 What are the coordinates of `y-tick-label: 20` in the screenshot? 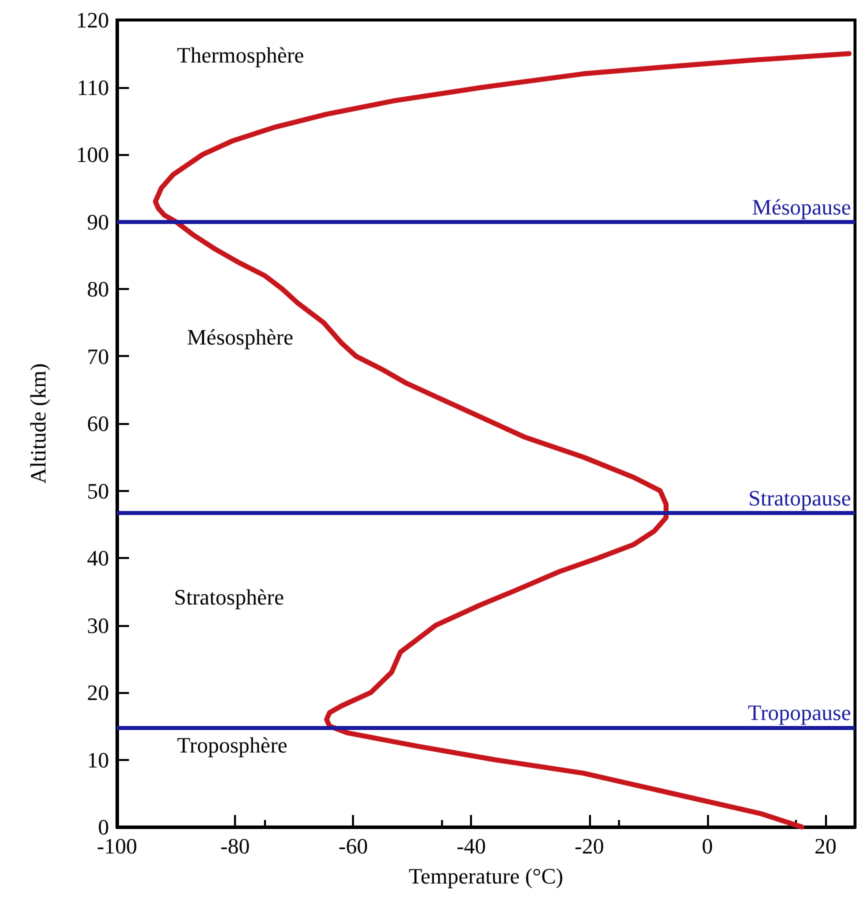 It's located at (98, 692).